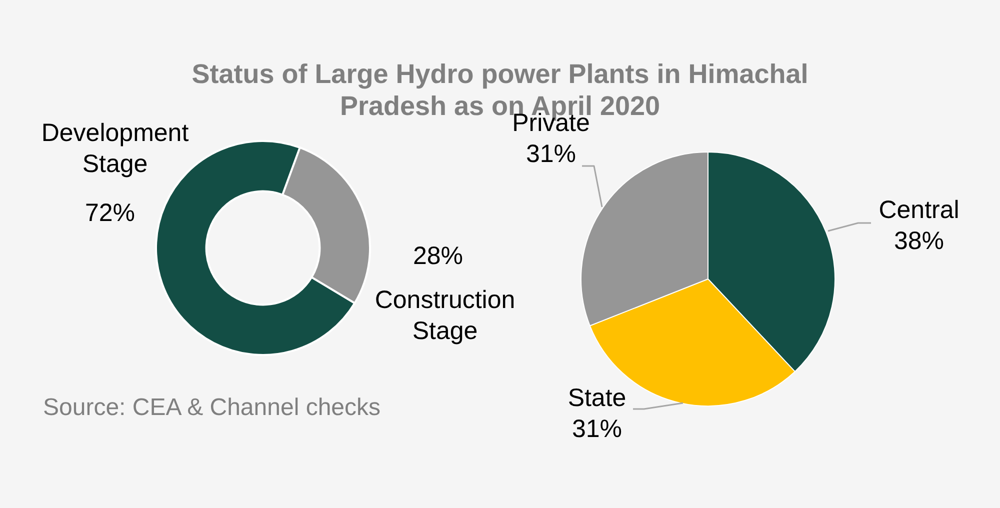 This screenshot has width=1000, height=508. What do you see at coordinates (438, 256) in the screenshot?
I see `data-label: 28%` at bounding box center [438, 256].